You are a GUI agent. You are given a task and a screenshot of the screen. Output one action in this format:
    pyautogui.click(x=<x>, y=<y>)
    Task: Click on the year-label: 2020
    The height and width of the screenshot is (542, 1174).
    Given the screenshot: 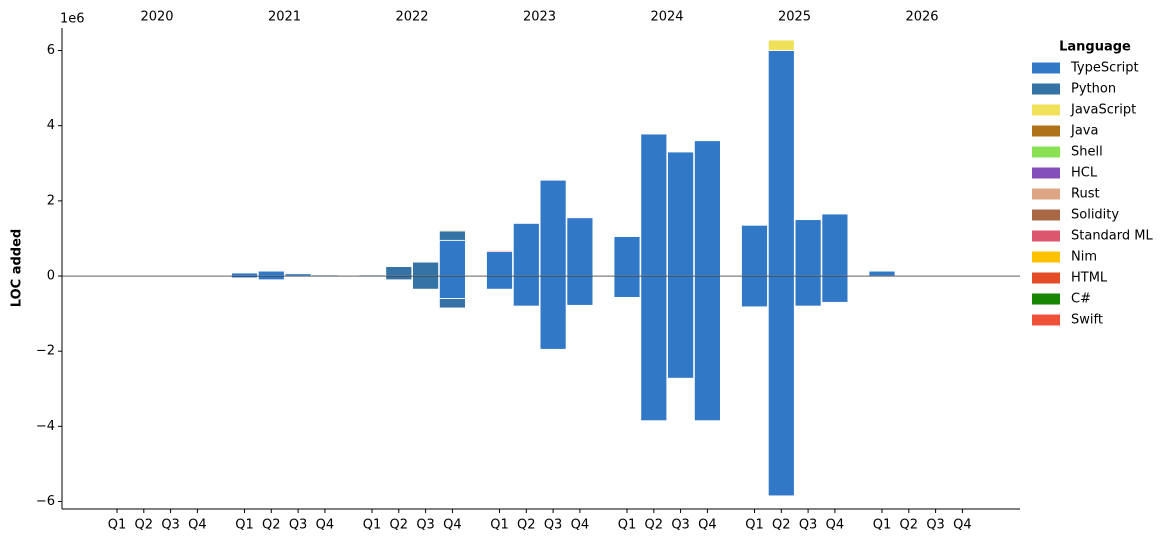 What is the action you would take?
    pyautogui.click(x=156, y=17)
    